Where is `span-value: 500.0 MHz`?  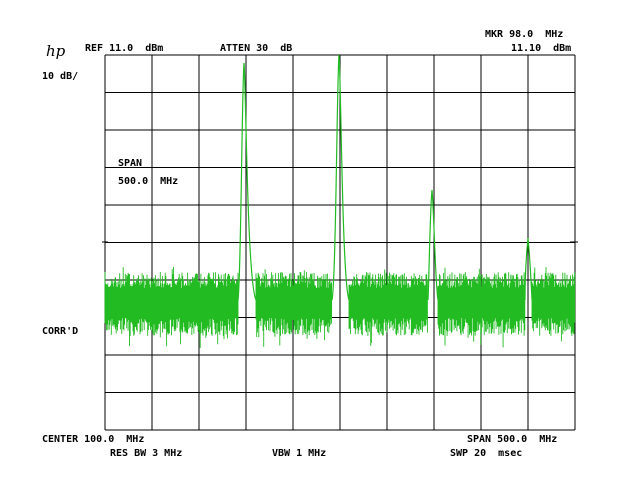 span-value: 500.0 MHz is located at coordinates (148, 181).